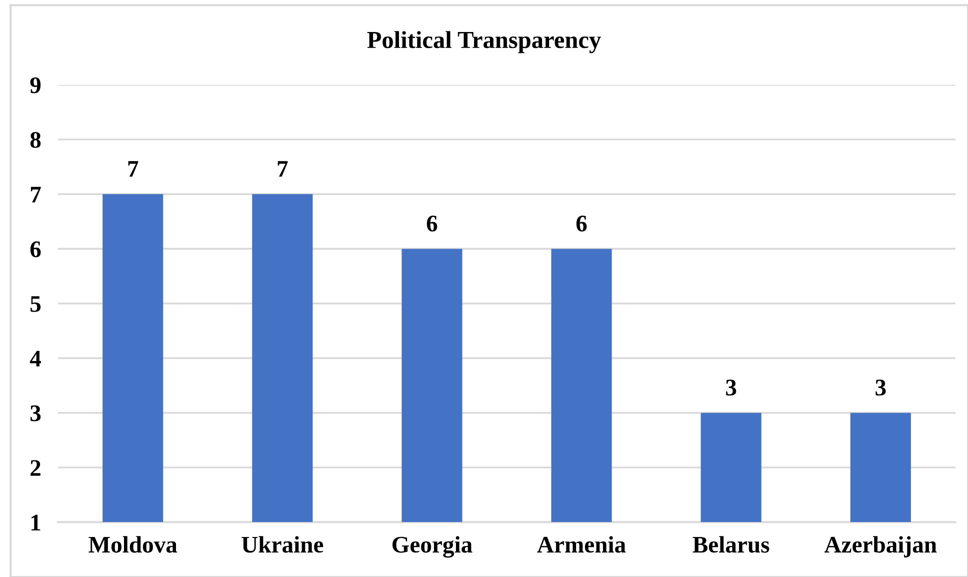 The width and height of the screenshot is (968, 577). Describe the element at coordinates (283, 544) in the screenshot. I see `x-tick-label: Ukraine` at that location.